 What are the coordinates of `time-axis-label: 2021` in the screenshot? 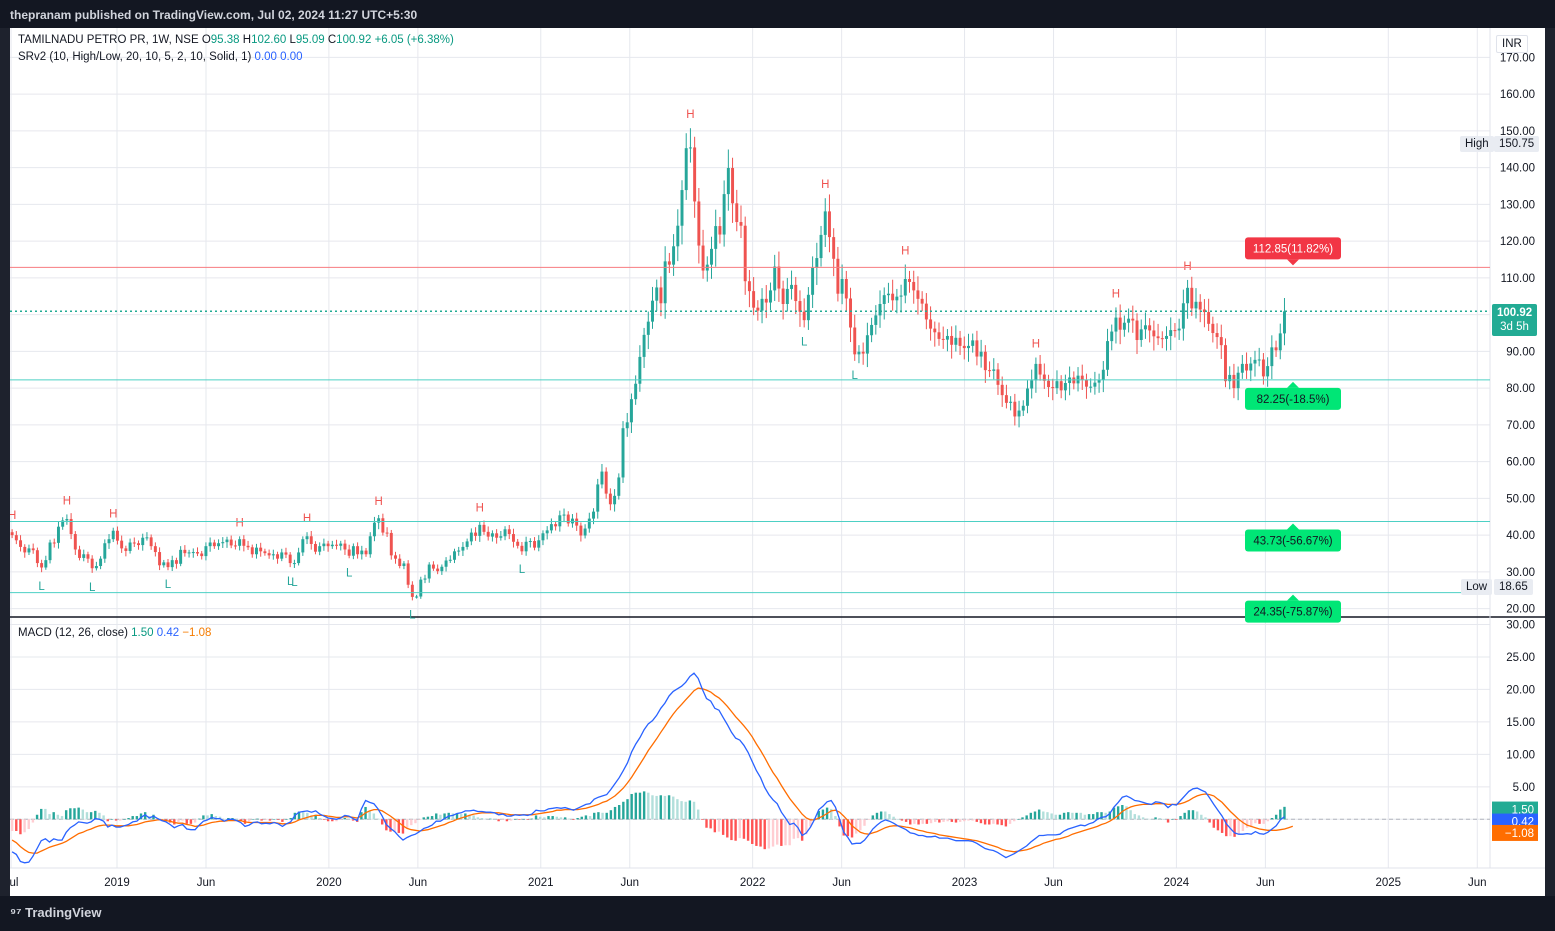 It's located at (541, 883).